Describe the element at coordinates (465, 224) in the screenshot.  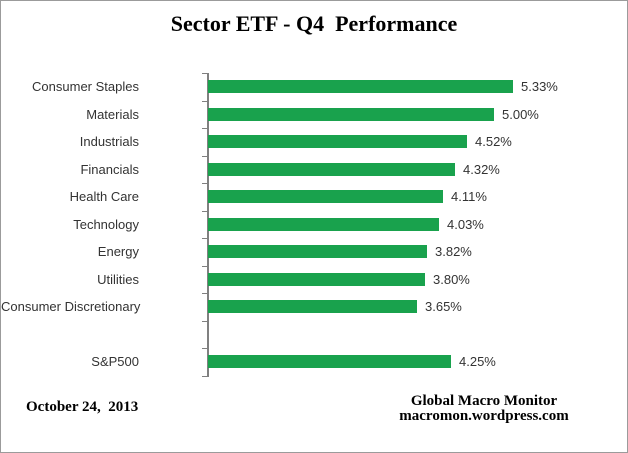
I see `value-label: 4.03%` at that location.